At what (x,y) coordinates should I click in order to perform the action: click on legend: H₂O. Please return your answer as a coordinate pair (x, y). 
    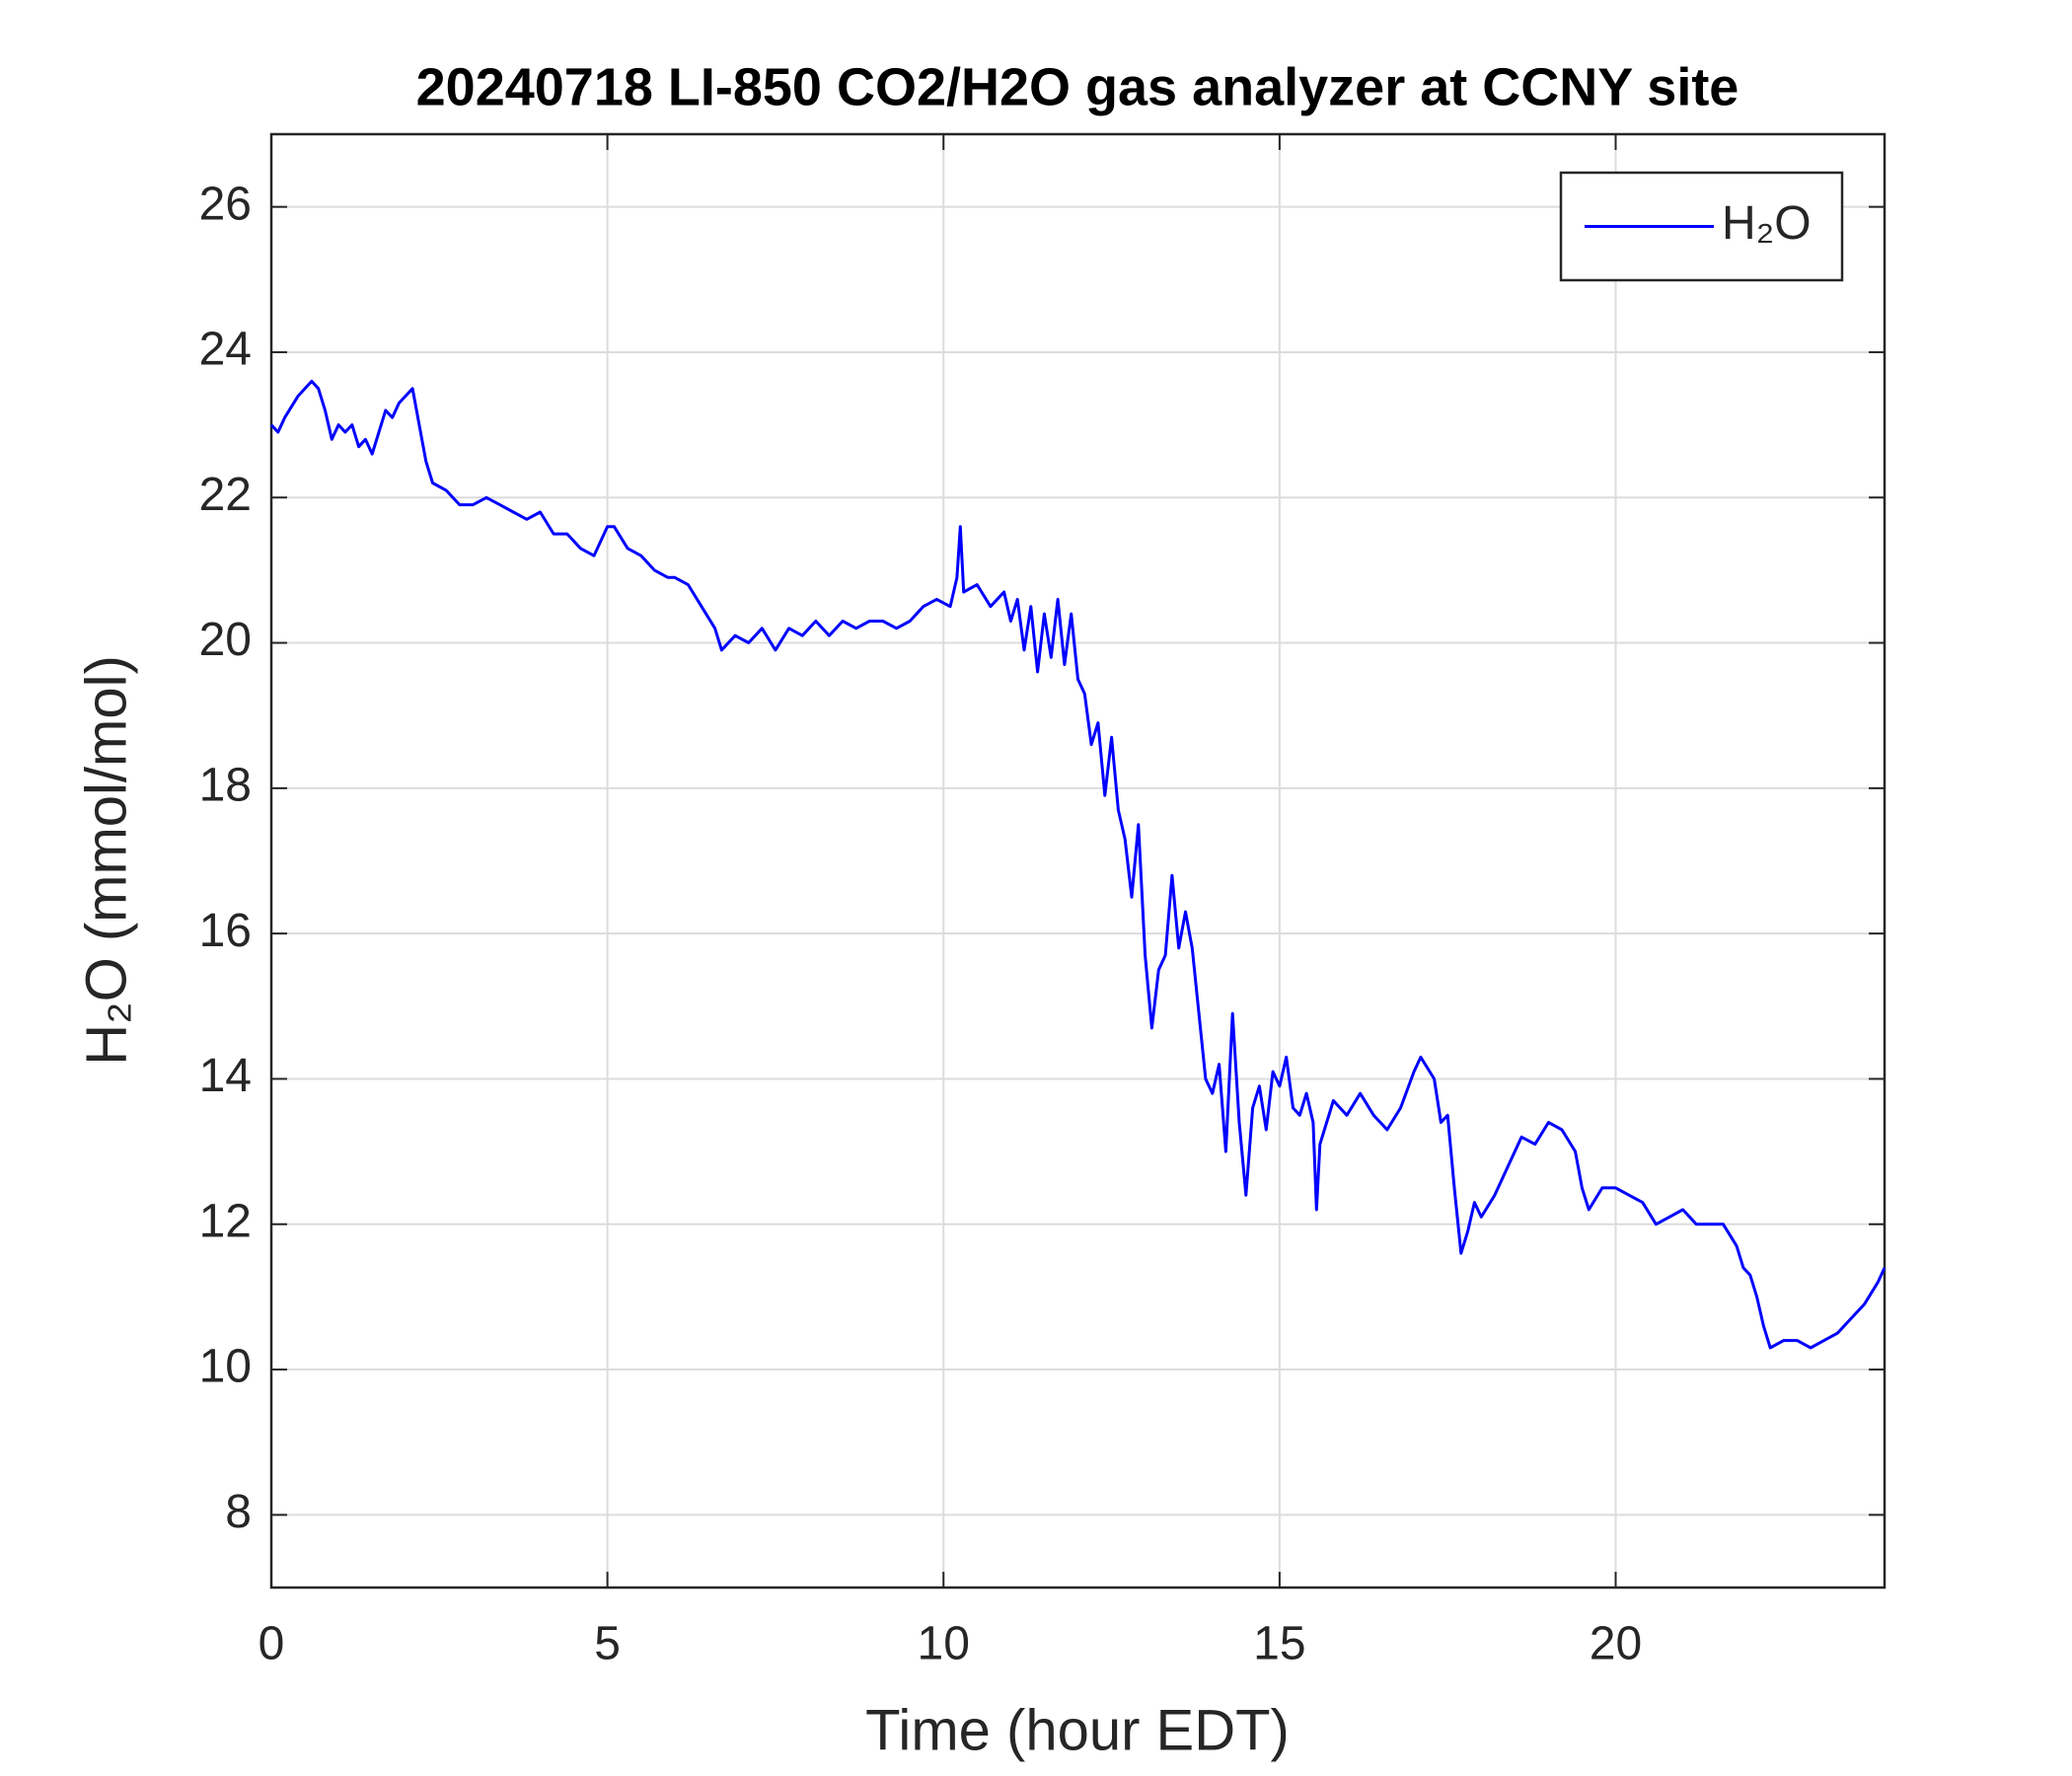
    Looking at the image, I should click on (1702, 227).